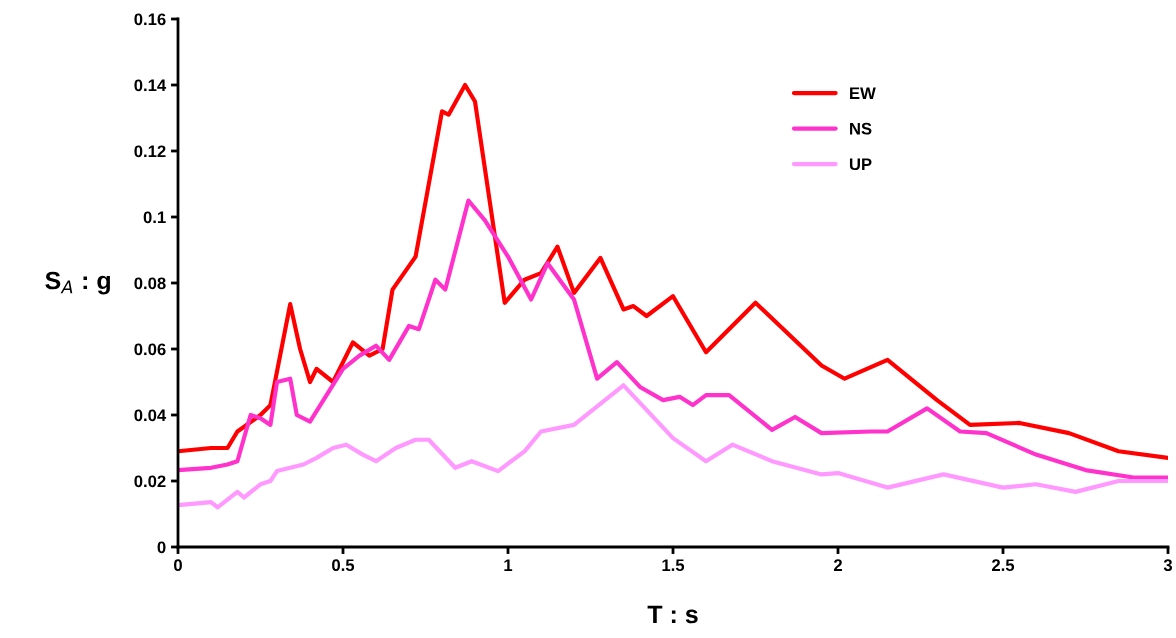 This screenshot has width=1176, height=638. Describe the element at coordinates (150, 415) in the screenshot. I see `y-tick-label: 0.04` at that location.